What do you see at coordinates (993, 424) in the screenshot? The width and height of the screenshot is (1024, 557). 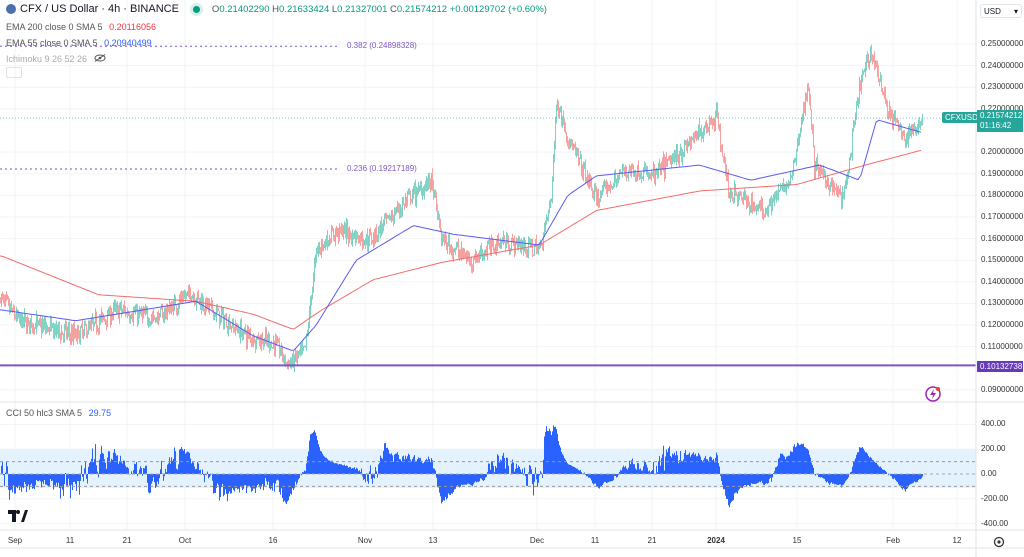 I see `cci-tick: 400.00` at bounding box center [993, 424].